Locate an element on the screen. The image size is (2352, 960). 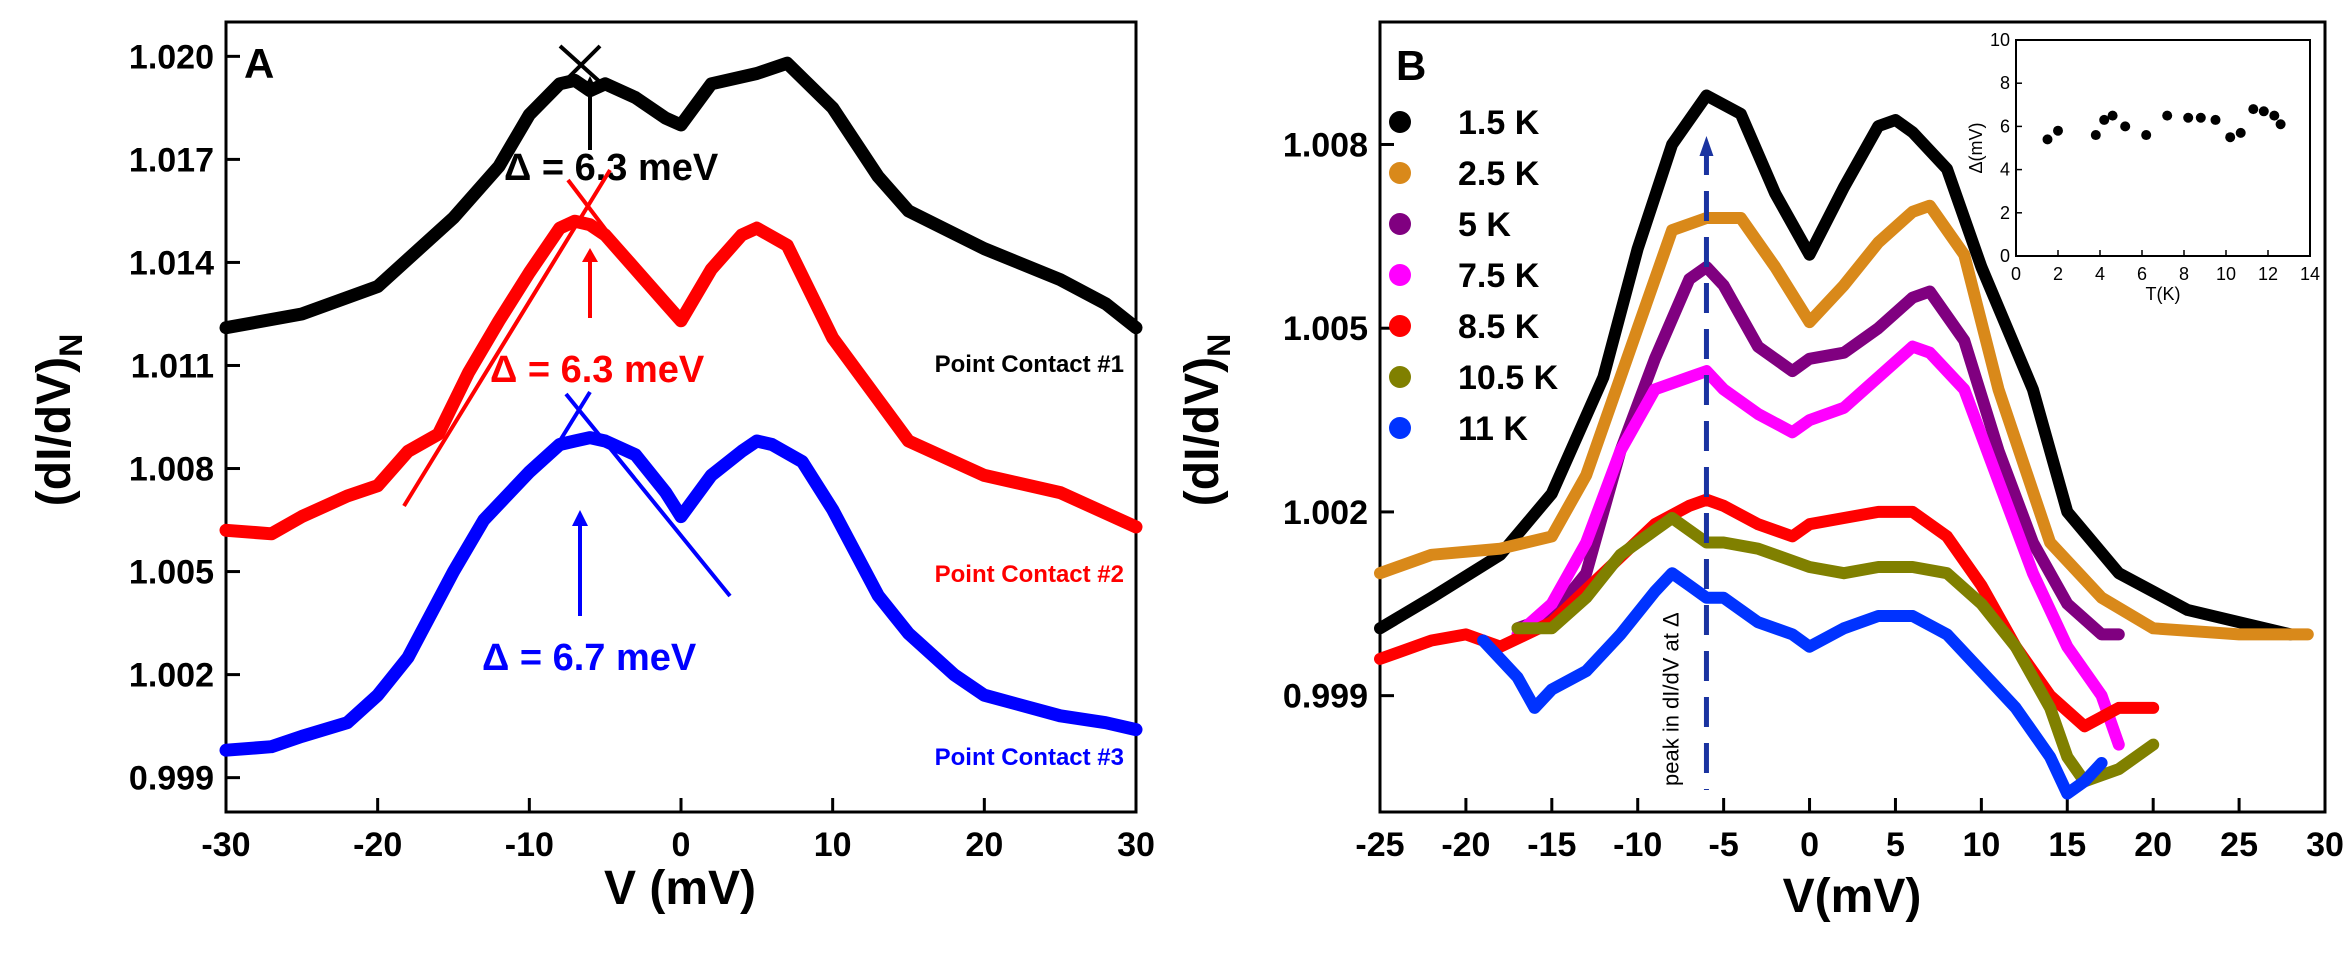
panel-b-y-tick-label: 1.002 is located at coordinates (1325, 513).